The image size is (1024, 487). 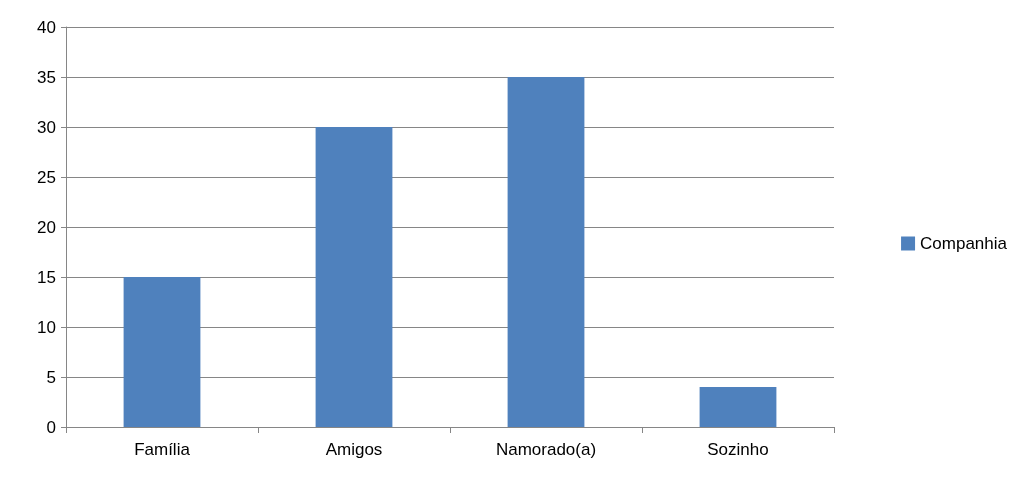 What do you see at coordinates (51, 427) in the screenshot?
I see `y-tick-label: 0` at bounding box center [51, 427].